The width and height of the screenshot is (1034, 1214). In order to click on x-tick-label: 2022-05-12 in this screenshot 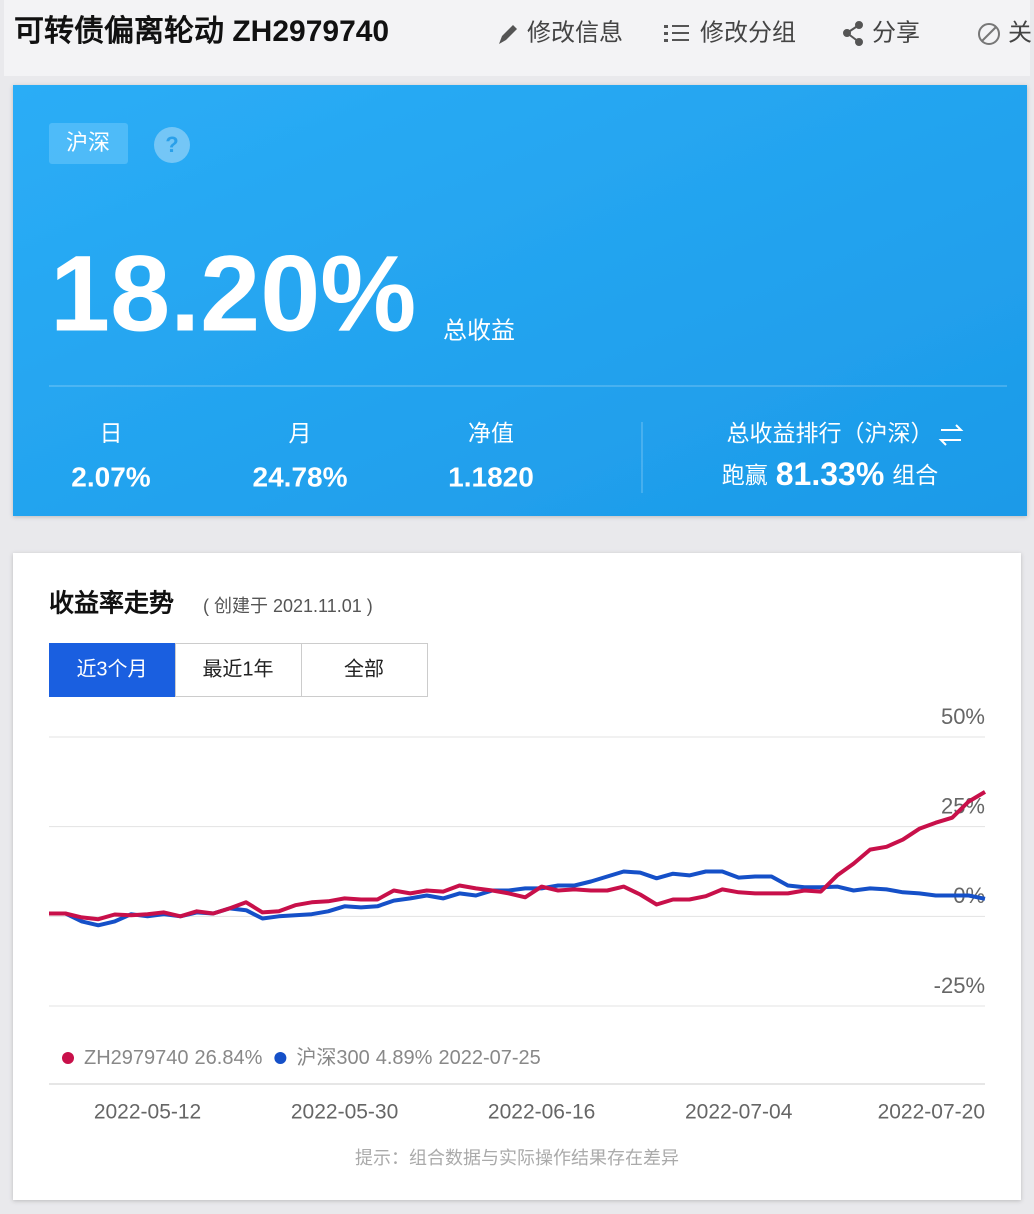, I will do `click(147, 1112)`.